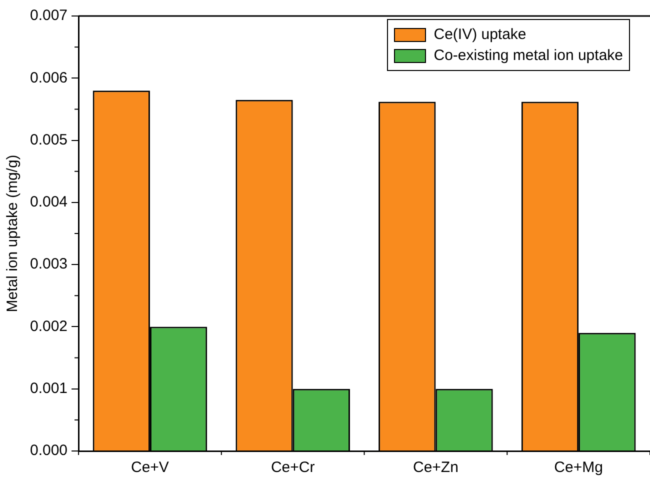  Describe the element at coordinates (49, 139) in the screenshot. I see `y-tick-label: 0.005` at that location.